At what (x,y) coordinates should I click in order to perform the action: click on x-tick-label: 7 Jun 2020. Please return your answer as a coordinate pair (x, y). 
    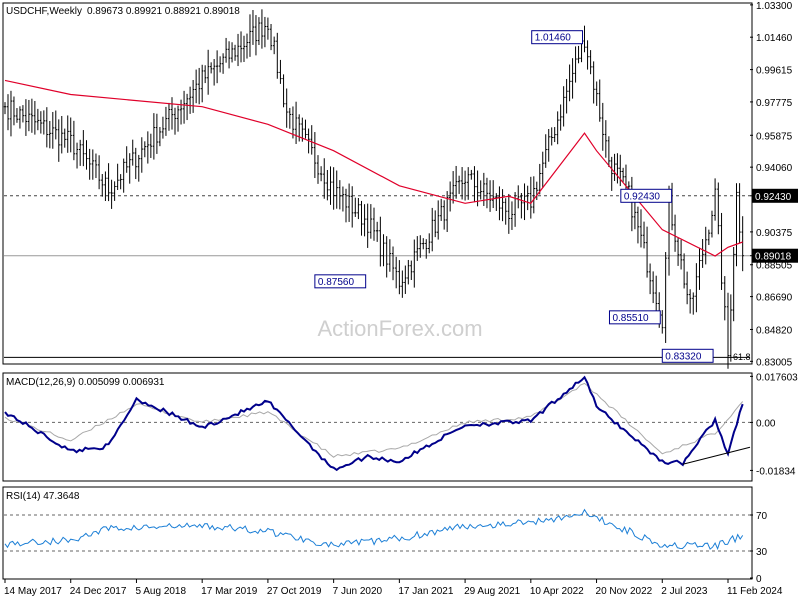
    Looking at the image, I should click on (358, 591).